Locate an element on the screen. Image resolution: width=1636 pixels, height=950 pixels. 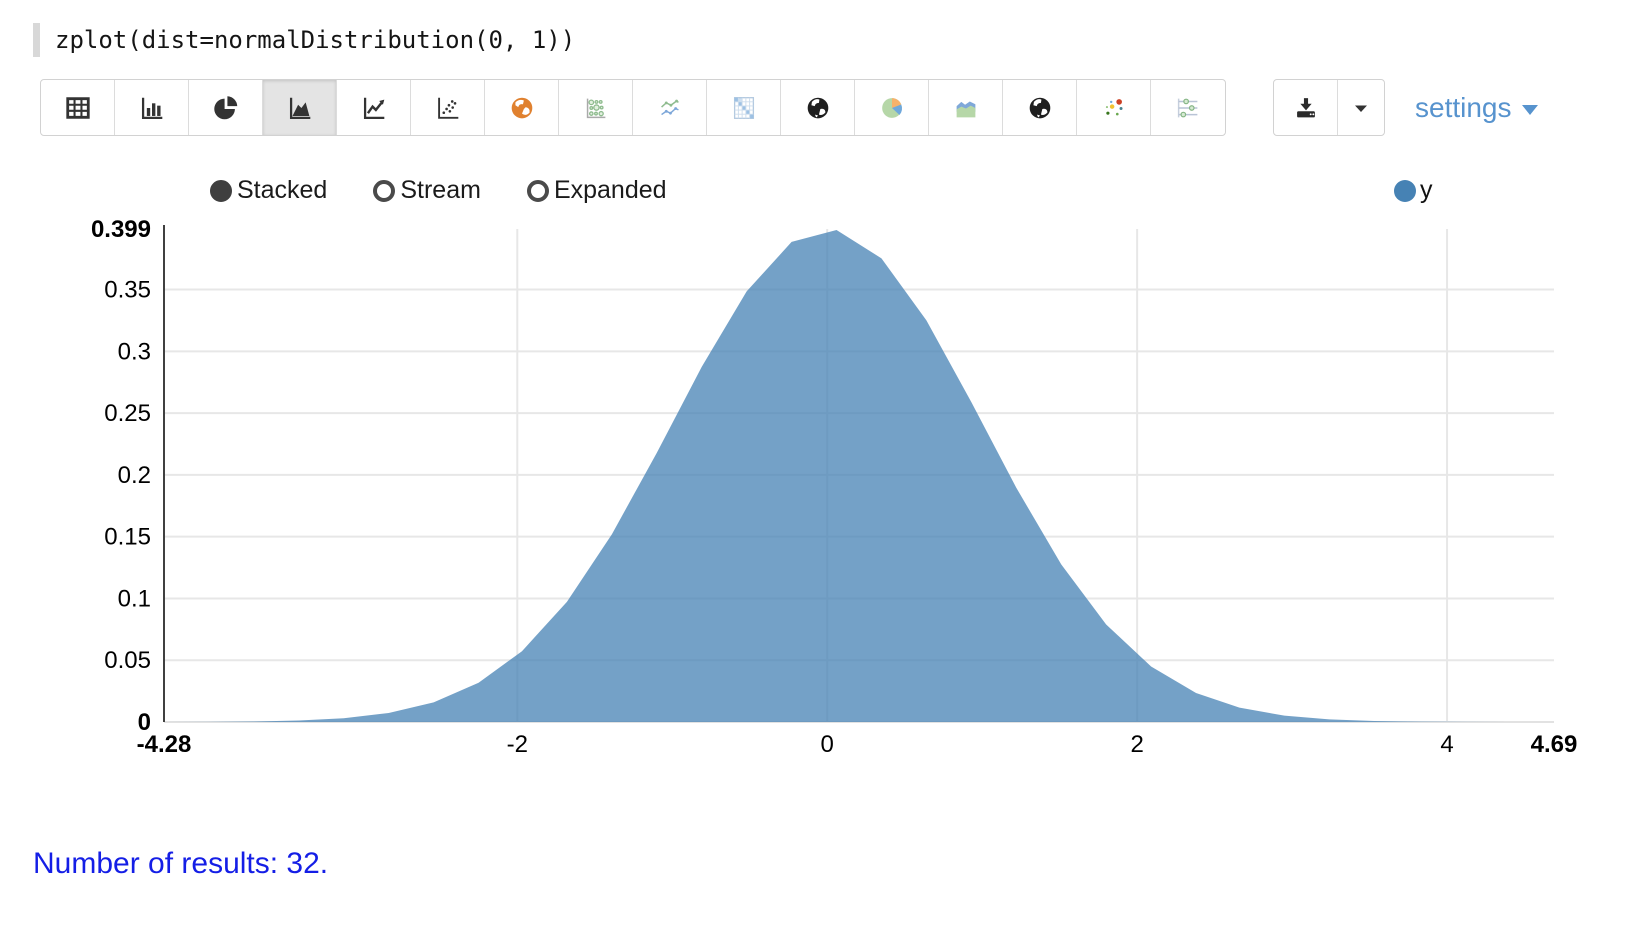
legend-label: y is located at coordinates (1426, 190).